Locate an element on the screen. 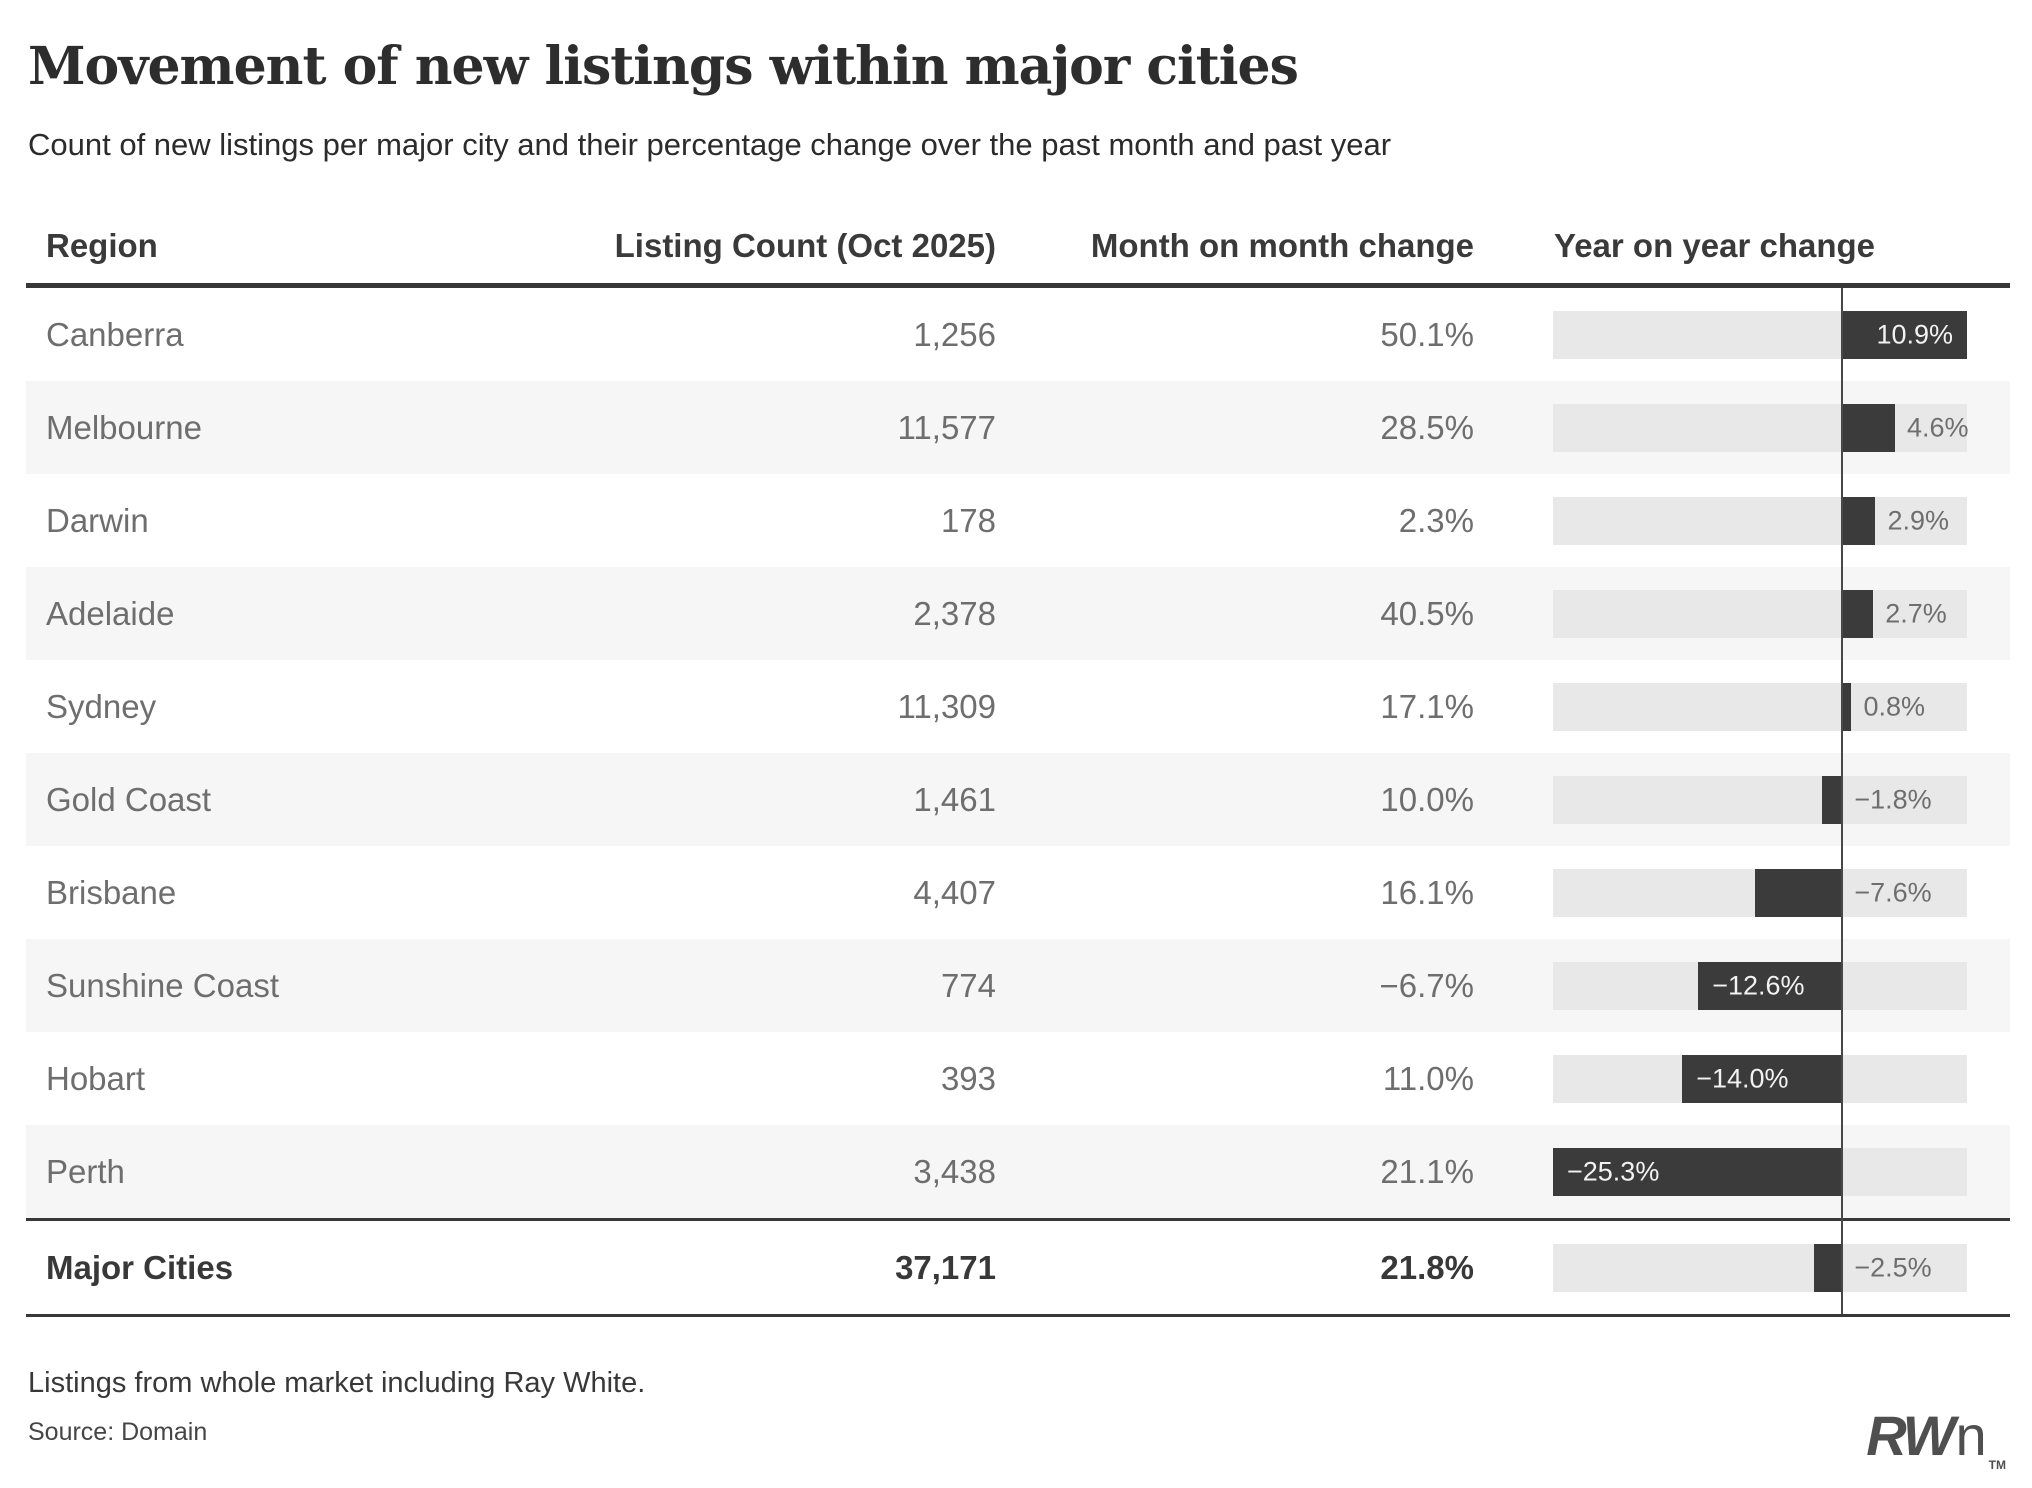  listing-count-cell: 11,309 is located at coordinates (946, 706).